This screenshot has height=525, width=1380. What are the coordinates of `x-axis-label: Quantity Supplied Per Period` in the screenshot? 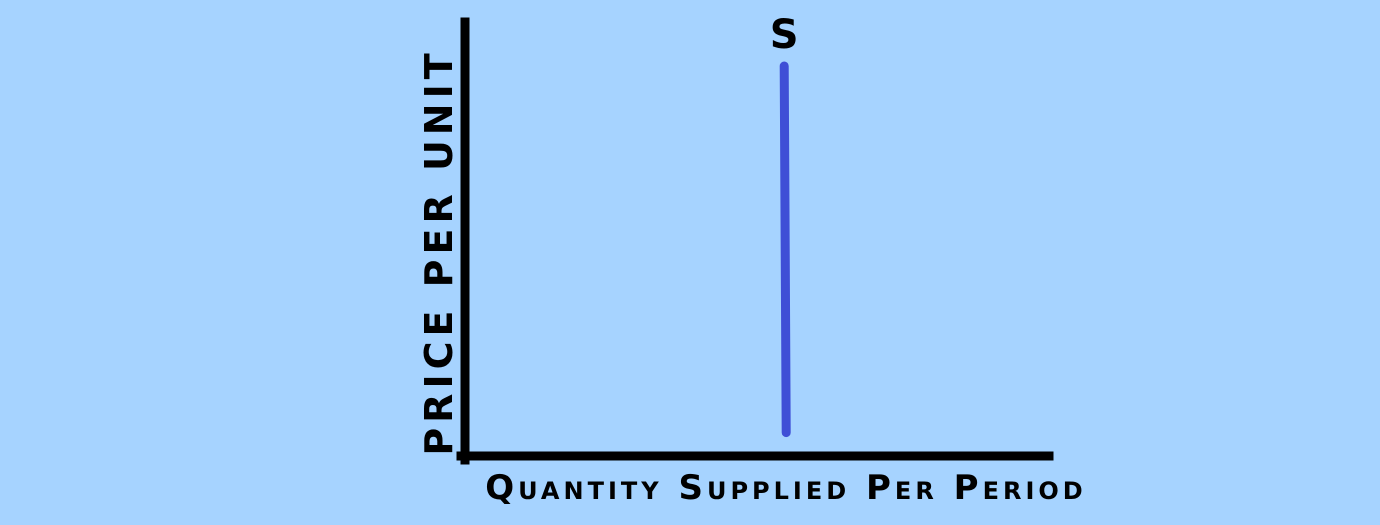 It's located at (785, 488).